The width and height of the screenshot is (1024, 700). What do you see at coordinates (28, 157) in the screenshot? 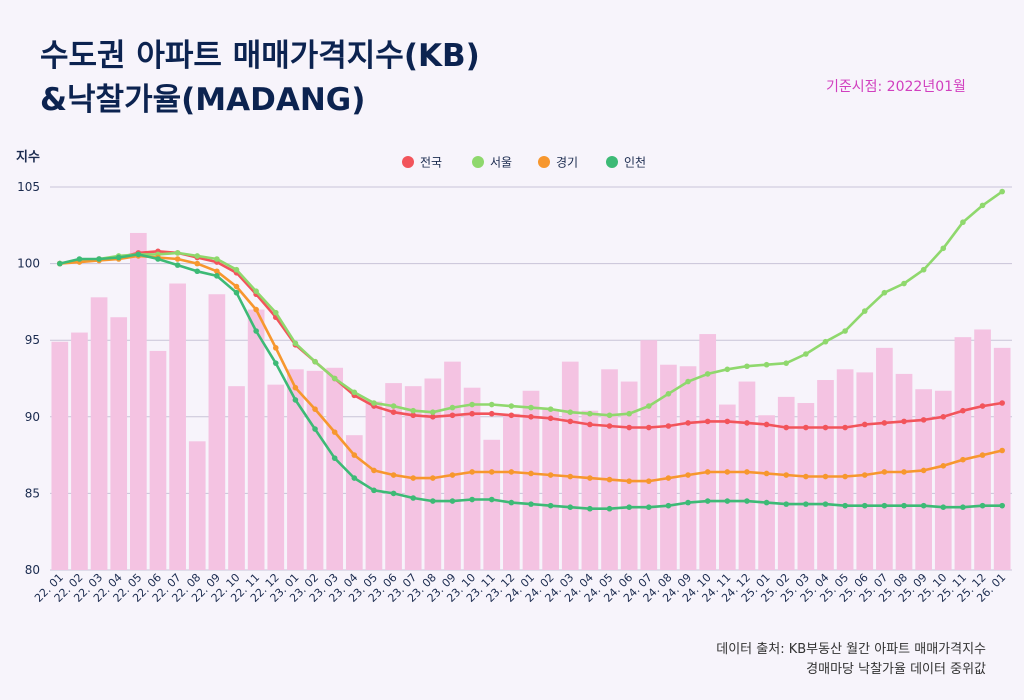
I see `y-axis-title: 지수` at bounding box center [28, 157].